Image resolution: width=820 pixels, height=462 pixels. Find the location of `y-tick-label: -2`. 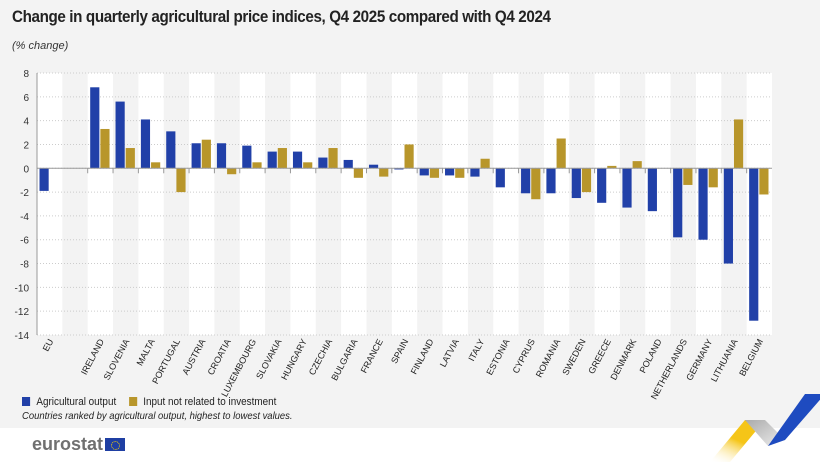

y-tick-label: -2 is located at coordinates (24, 193).